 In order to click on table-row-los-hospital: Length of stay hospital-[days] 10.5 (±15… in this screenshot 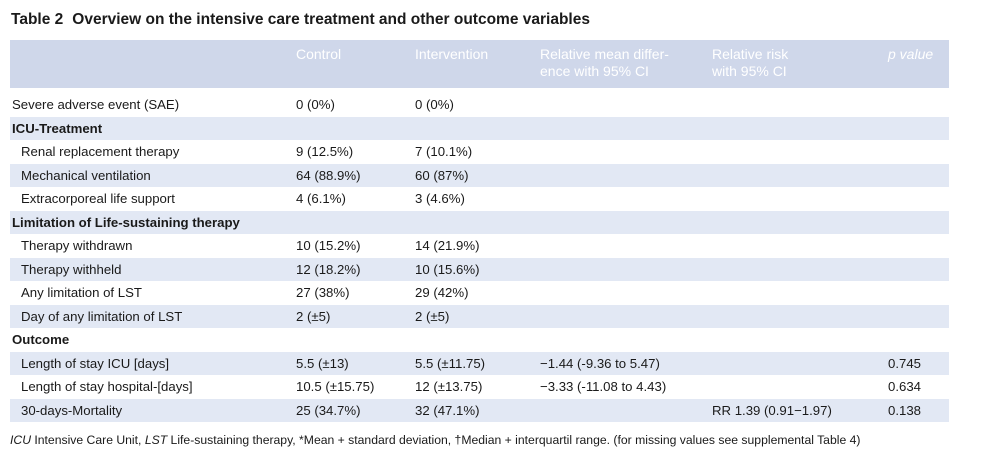, I will do `click(479, 387)`.